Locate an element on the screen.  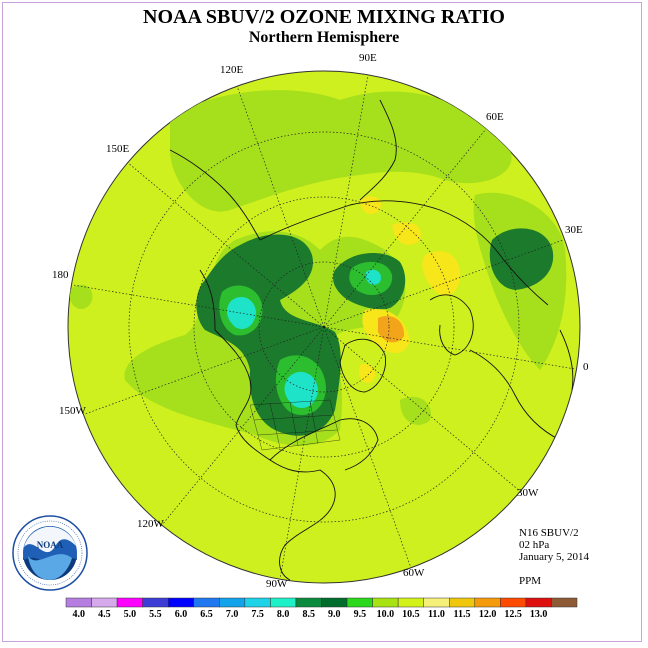
legend-tick-label: 8.0 is located at coordinates (283, 614).